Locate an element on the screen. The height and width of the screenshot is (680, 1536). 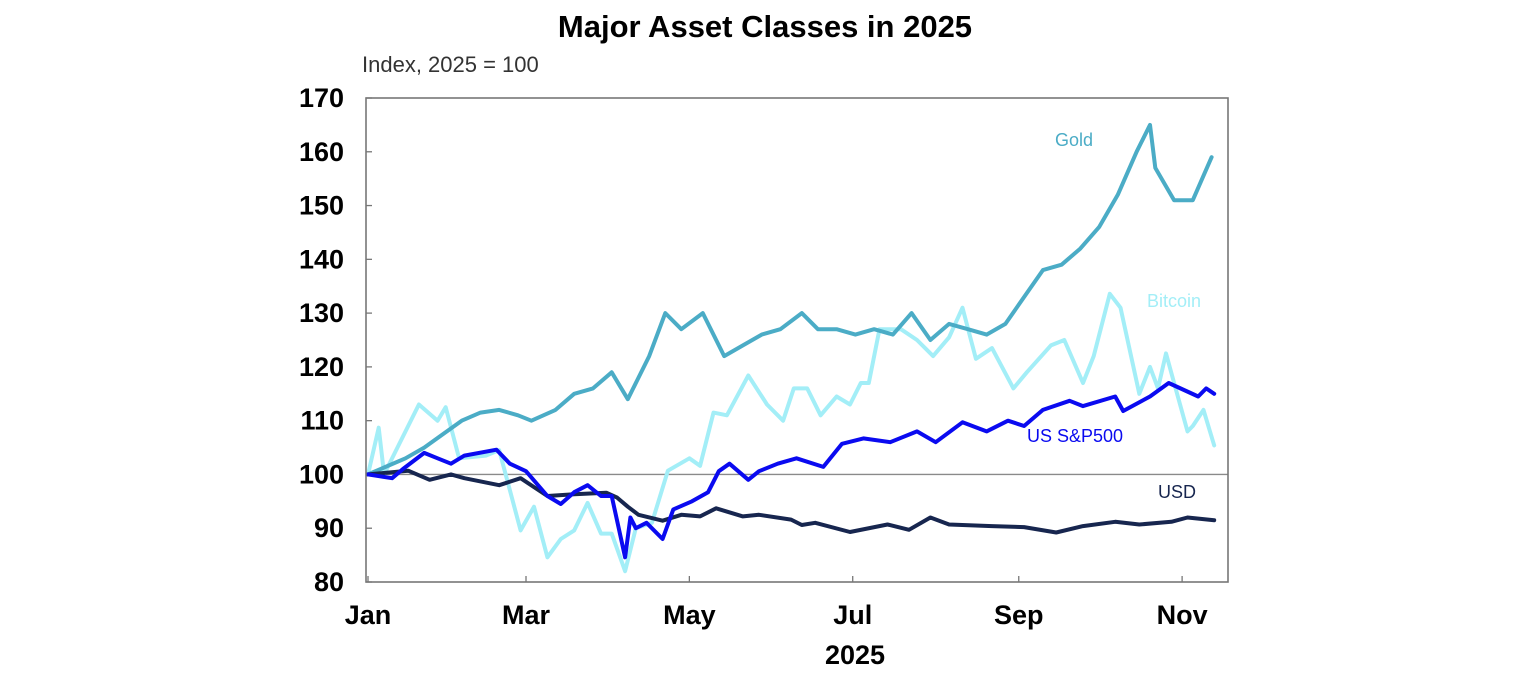
y-tick-label: 170 is located at coordinates (321, 98).